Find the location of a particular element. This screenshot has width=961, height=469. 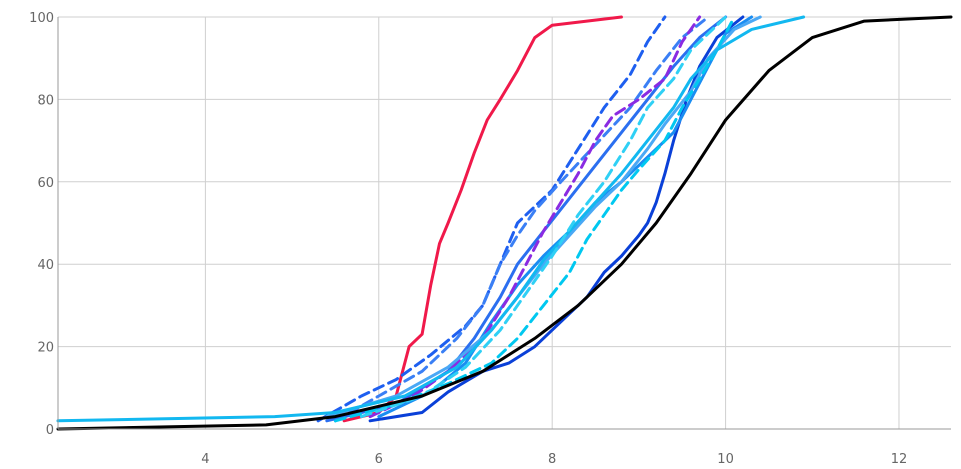

x-tick-label-0: 4 is located at coordinates (205, 459).